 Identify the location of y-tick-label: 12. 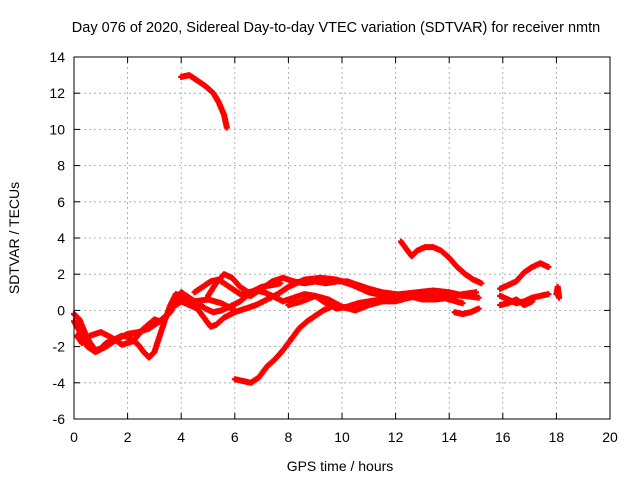
(57, 93).